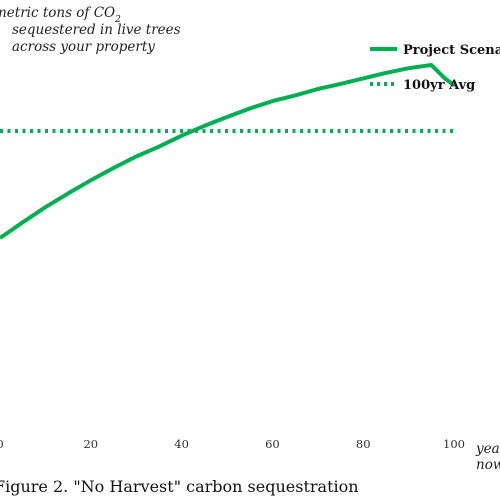  I want to click on x-tick-label: 20, so click(90, 444).